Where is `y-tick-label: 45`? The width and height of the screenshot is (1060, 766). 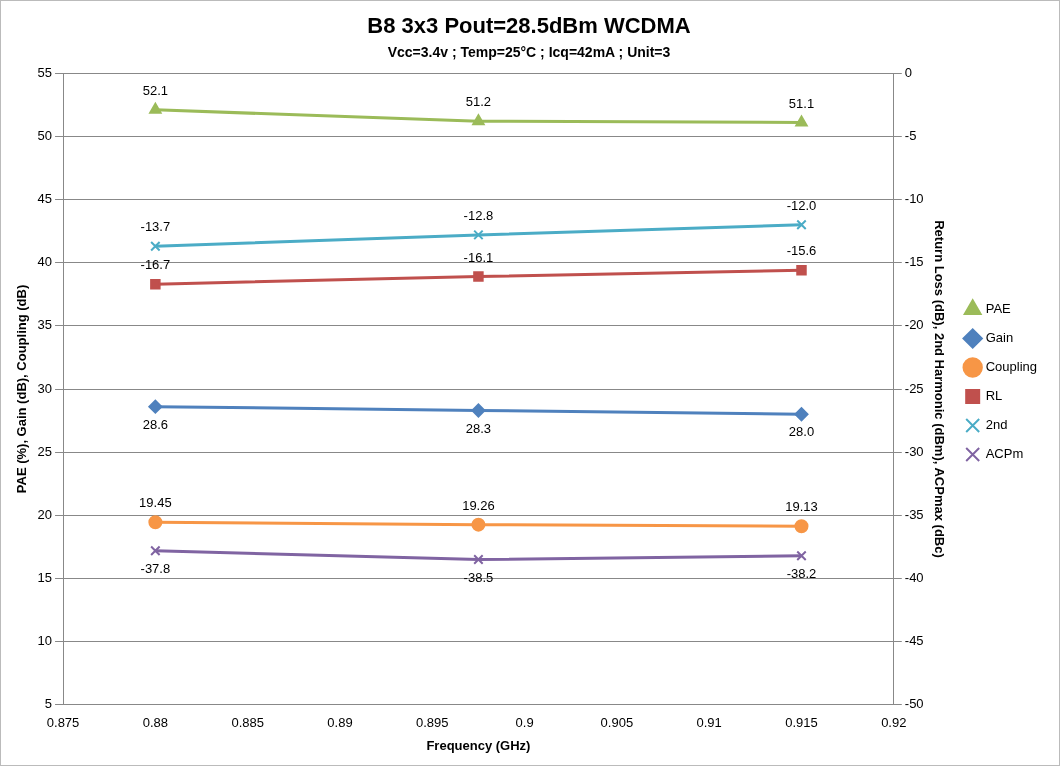
y-tick-label: 45 is located at coordinates (45, 199).